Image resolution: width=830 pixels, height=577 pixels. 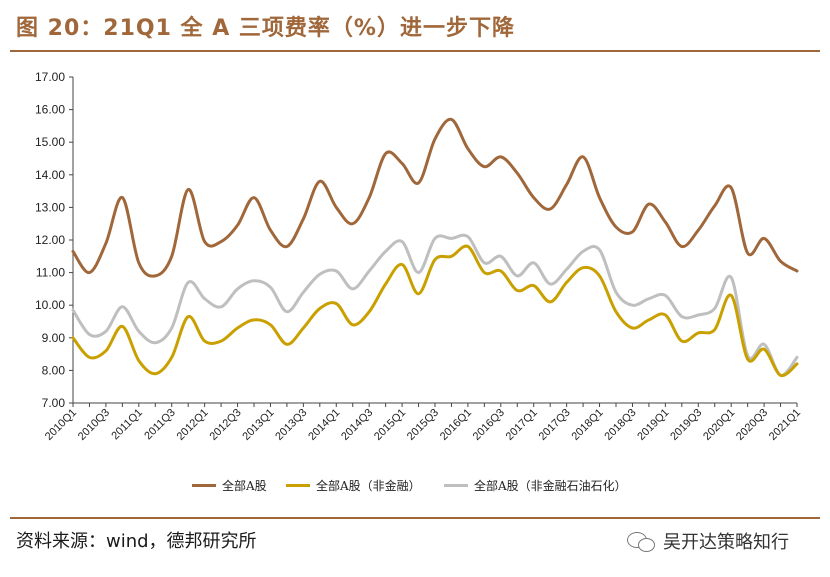 What do you see at coordinates (686, 425) in the screenshot?
I see `x-tick-label: 2019Q3` at bounding box center [686, 425].